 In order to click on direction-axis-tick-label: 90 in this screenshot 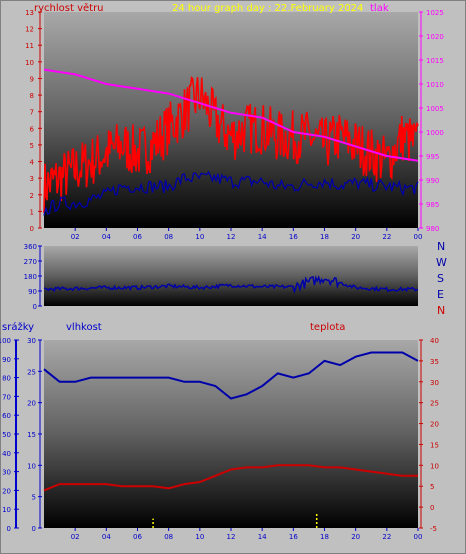, I will do `click(32, 292)`.